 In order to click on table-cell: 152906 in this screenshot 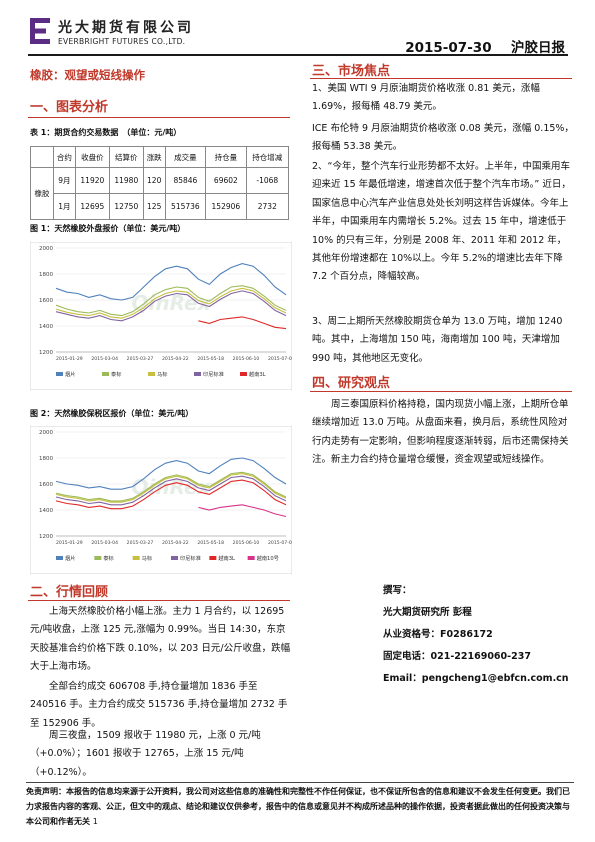, I will do `click(226, 206)`.